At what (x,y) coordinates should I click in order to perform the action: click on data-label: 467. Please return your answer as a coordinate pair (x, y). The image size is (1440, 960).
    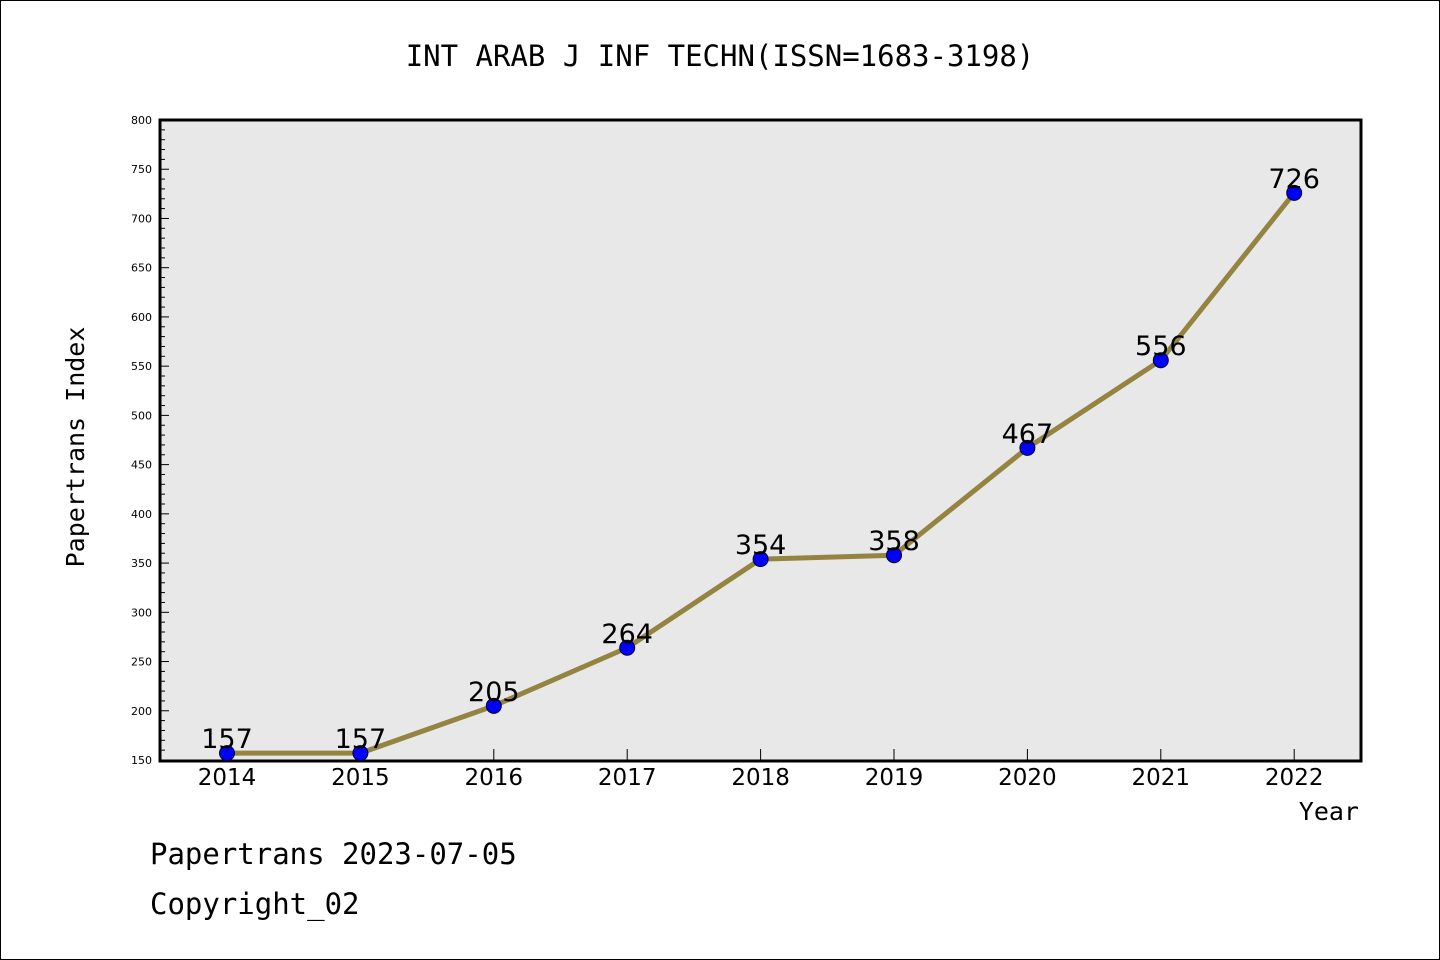
    Looking at the image, I should click on (1028, 434).